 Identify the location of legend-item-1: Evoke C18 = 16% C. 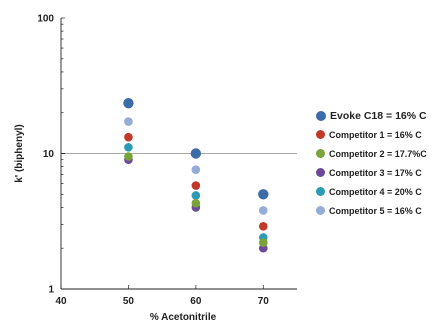
(380, 115).